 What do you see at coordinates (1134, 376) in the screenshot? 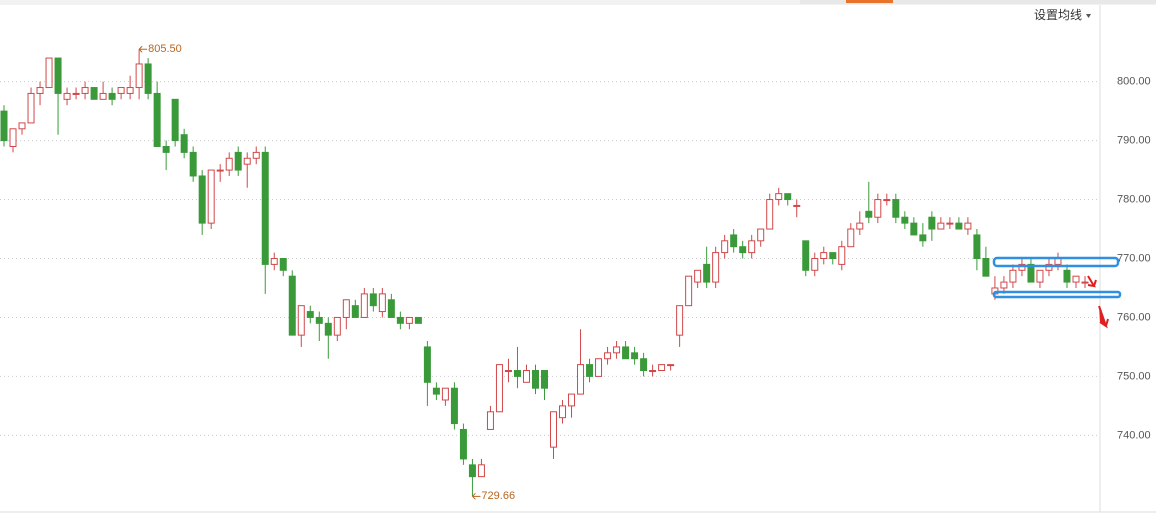
I see `y-tick-label: 750.00` at bounding box center [1134, 376].